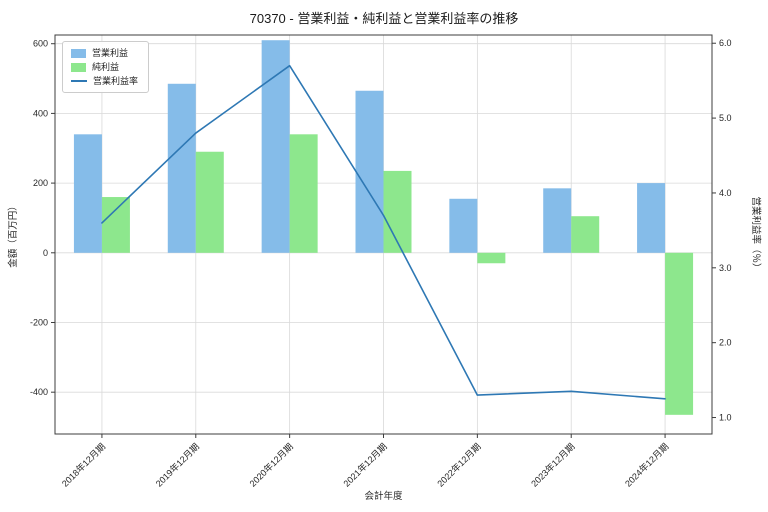 The width and height of the screenshot is (768, 512). What do you see at coordinates (45, 253) in the screenshot?
I see `ytick-label-left: 0` at bounding box center [45, 253].